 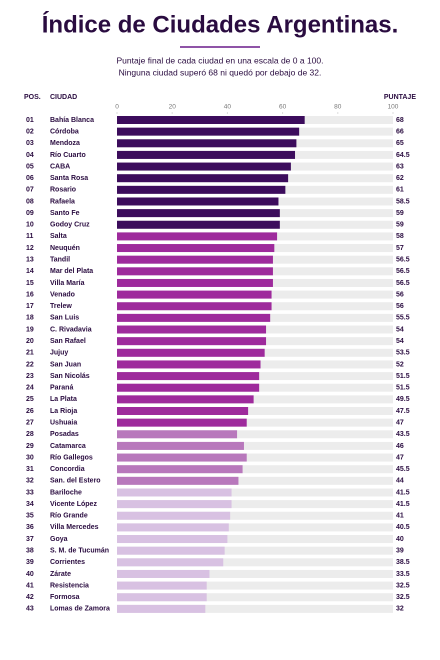 What do you see at coordinates (71, 271) in the screenshot?
I see `city-label: Mar del Plata` at bounding box center [71, 271].